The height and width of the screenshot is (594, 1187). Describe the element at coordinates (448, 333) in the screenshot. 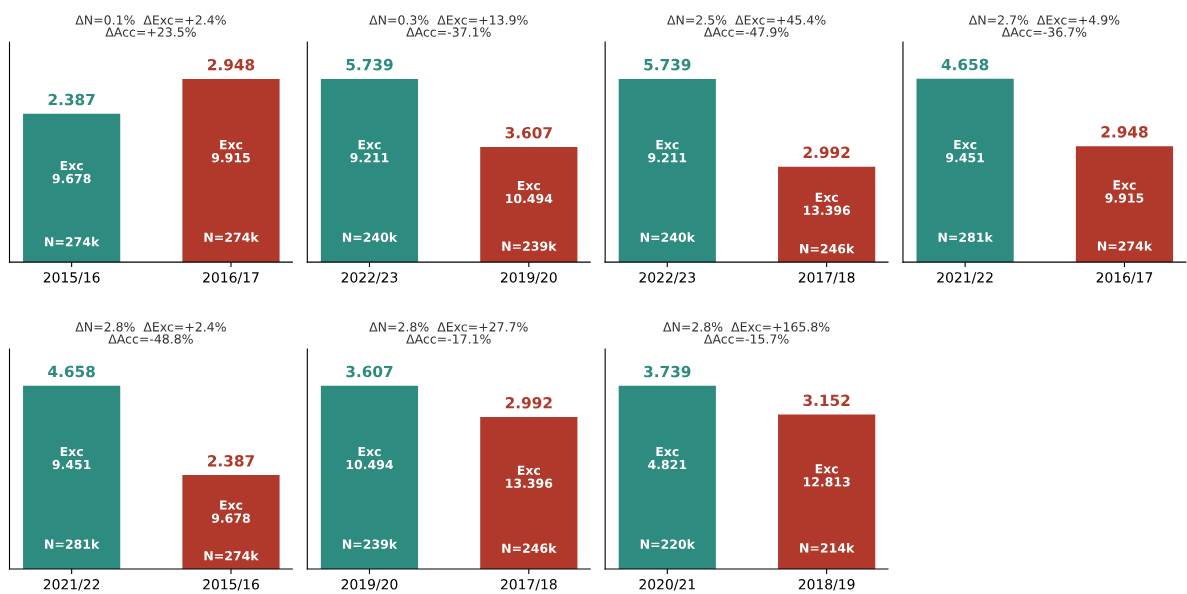

I see `chart-title: ΔN=2.8% ΔExc=+27.7% ΔAcc=-17.1%` at that location.